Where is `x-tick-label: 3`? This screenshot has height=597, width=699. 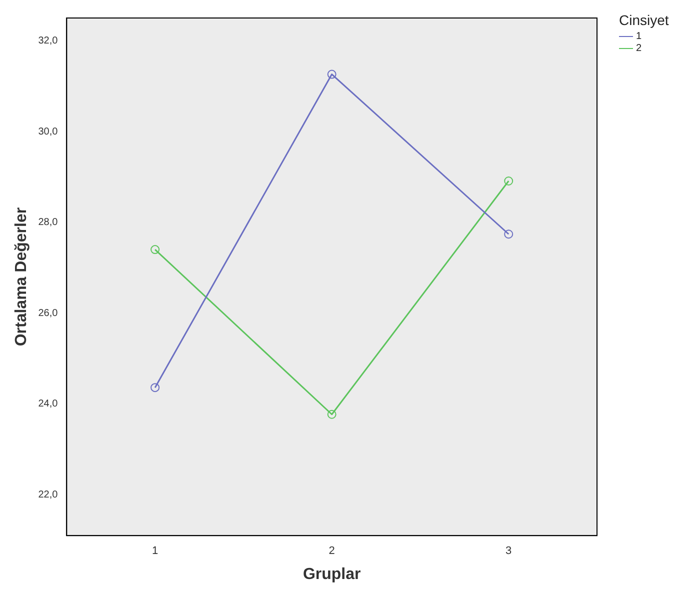 x-tick-label: 3 is located at coordinates (509, 551).